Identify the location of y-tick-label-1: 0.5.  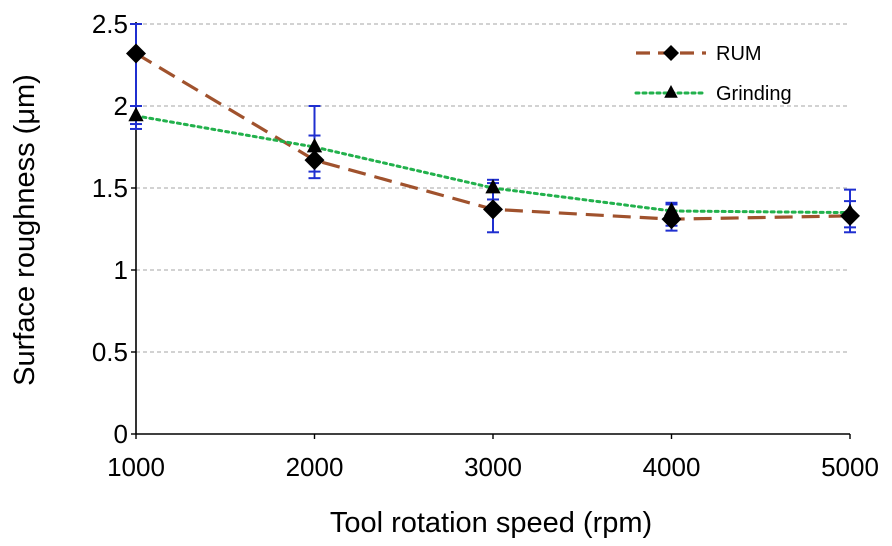
(110, 352).